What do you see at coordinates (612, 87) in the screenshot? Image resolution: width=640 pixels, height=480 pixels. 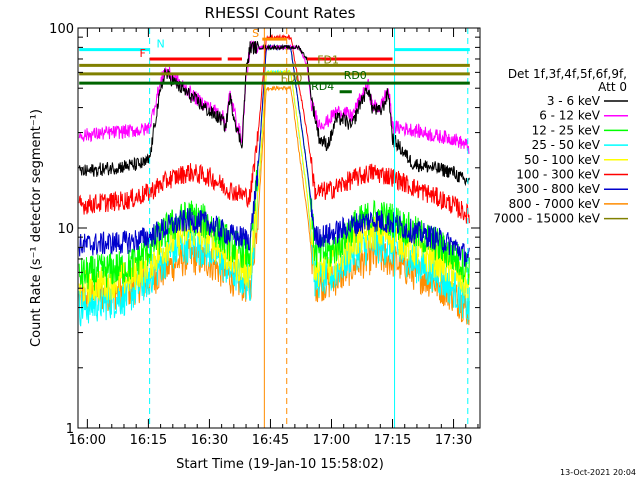 I see `legend-header-line-2: Att 0` at bounding box center [612, 87].